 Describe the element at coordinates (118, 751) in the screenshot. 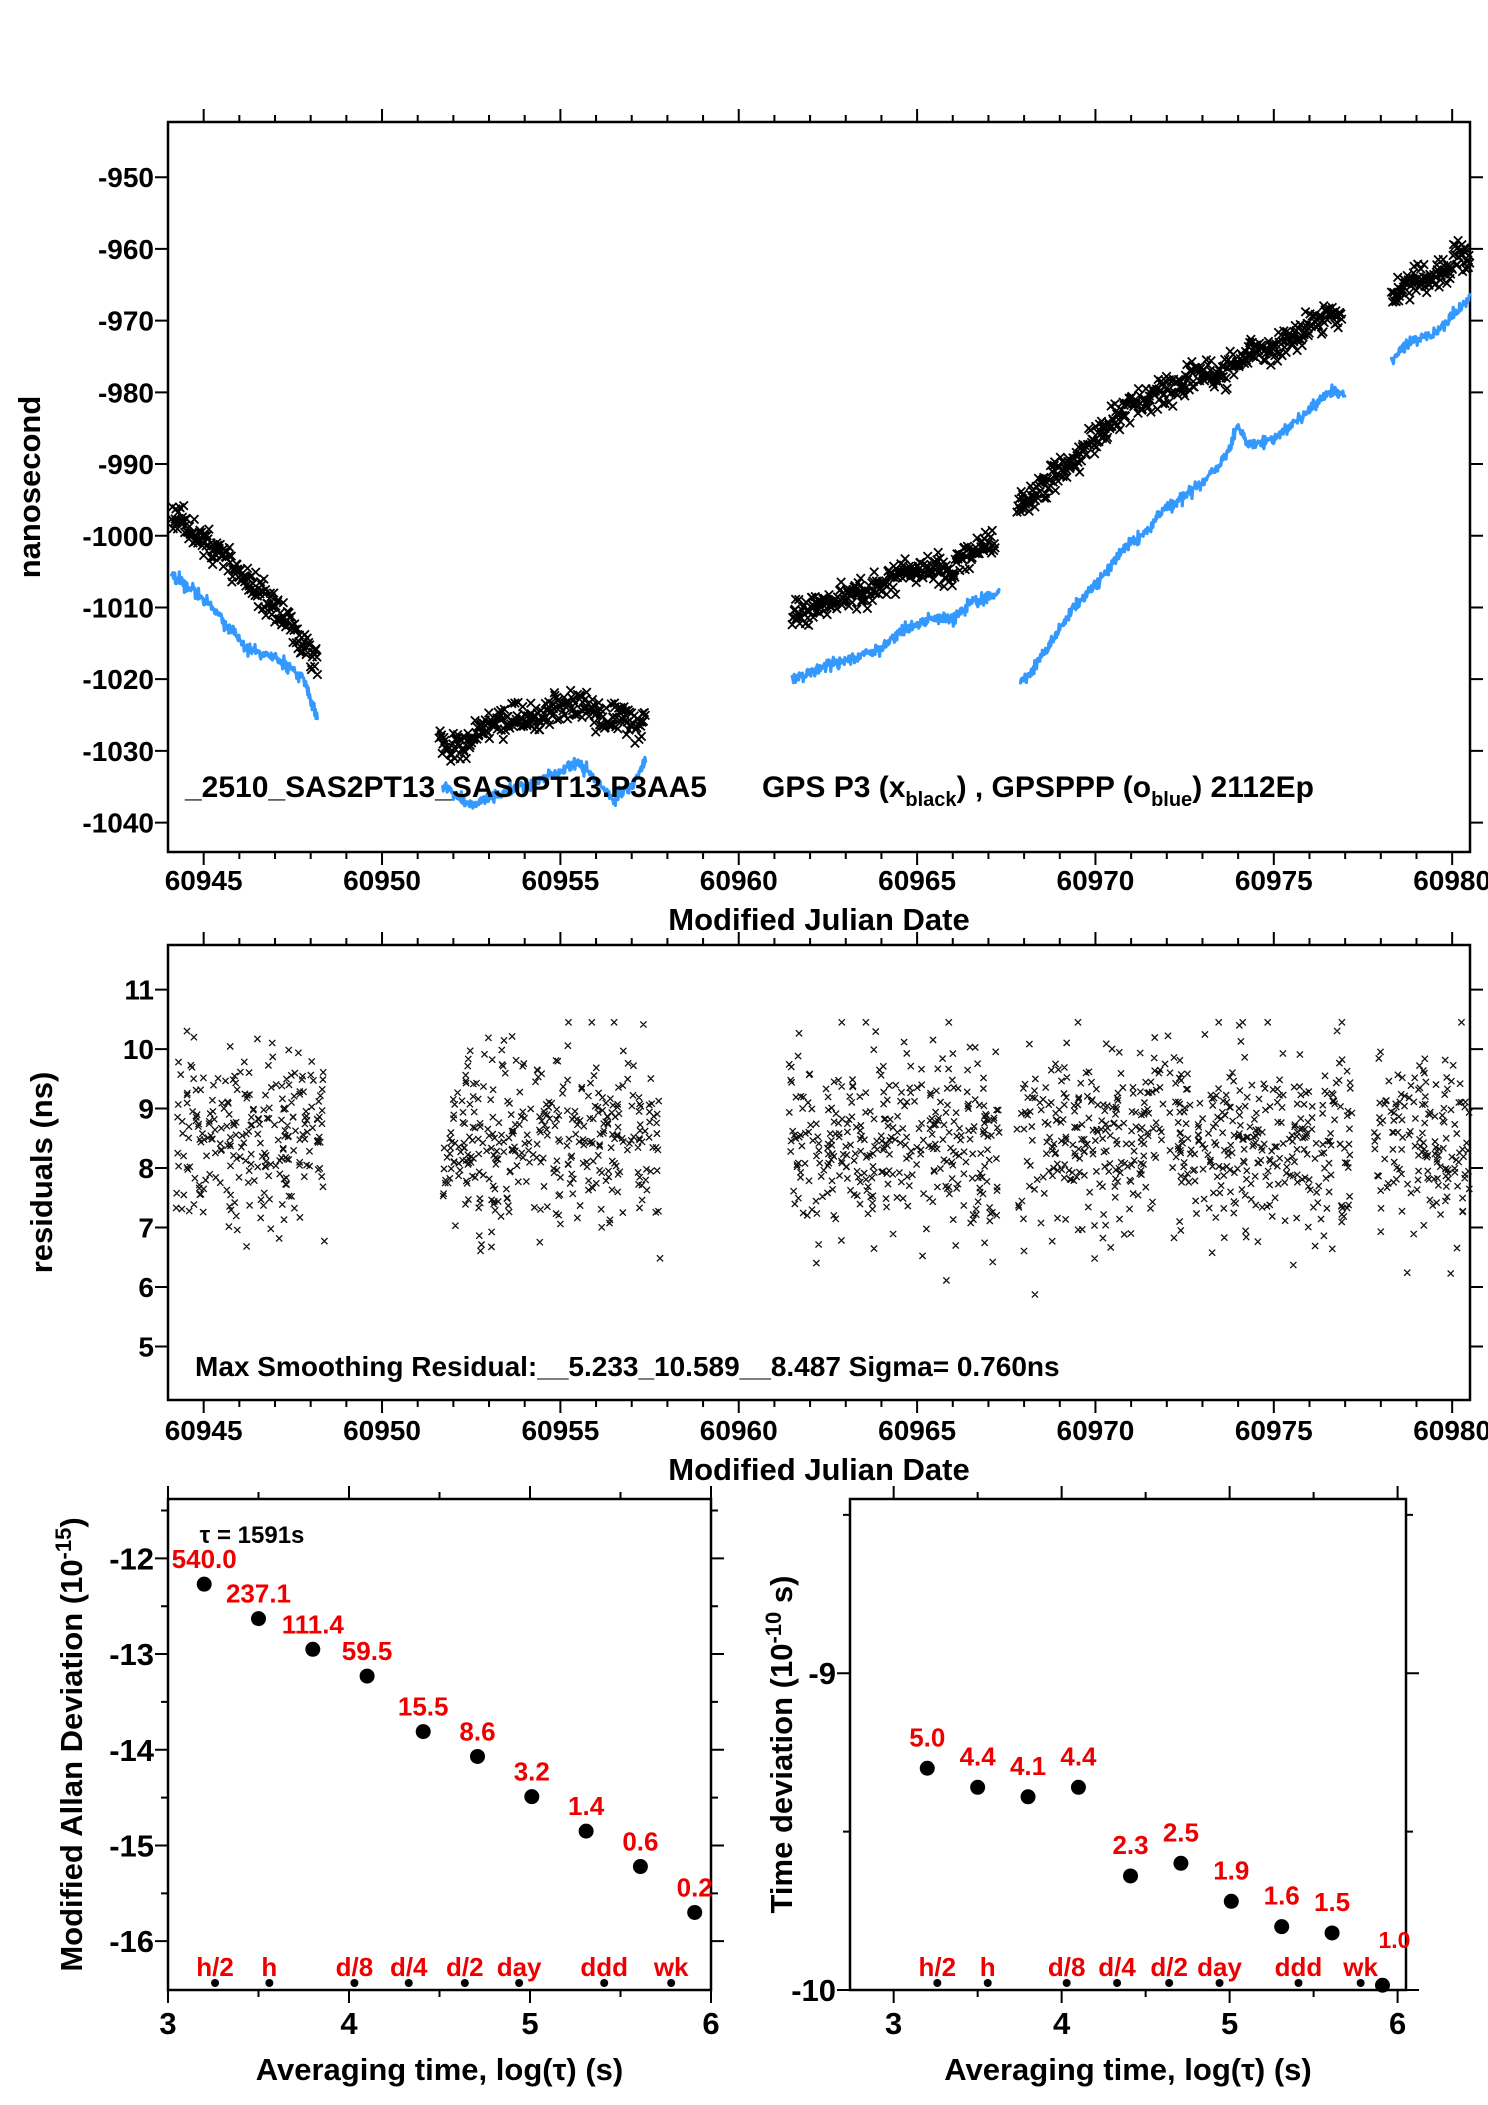

I see `y-tick-label: -1030` at that location.